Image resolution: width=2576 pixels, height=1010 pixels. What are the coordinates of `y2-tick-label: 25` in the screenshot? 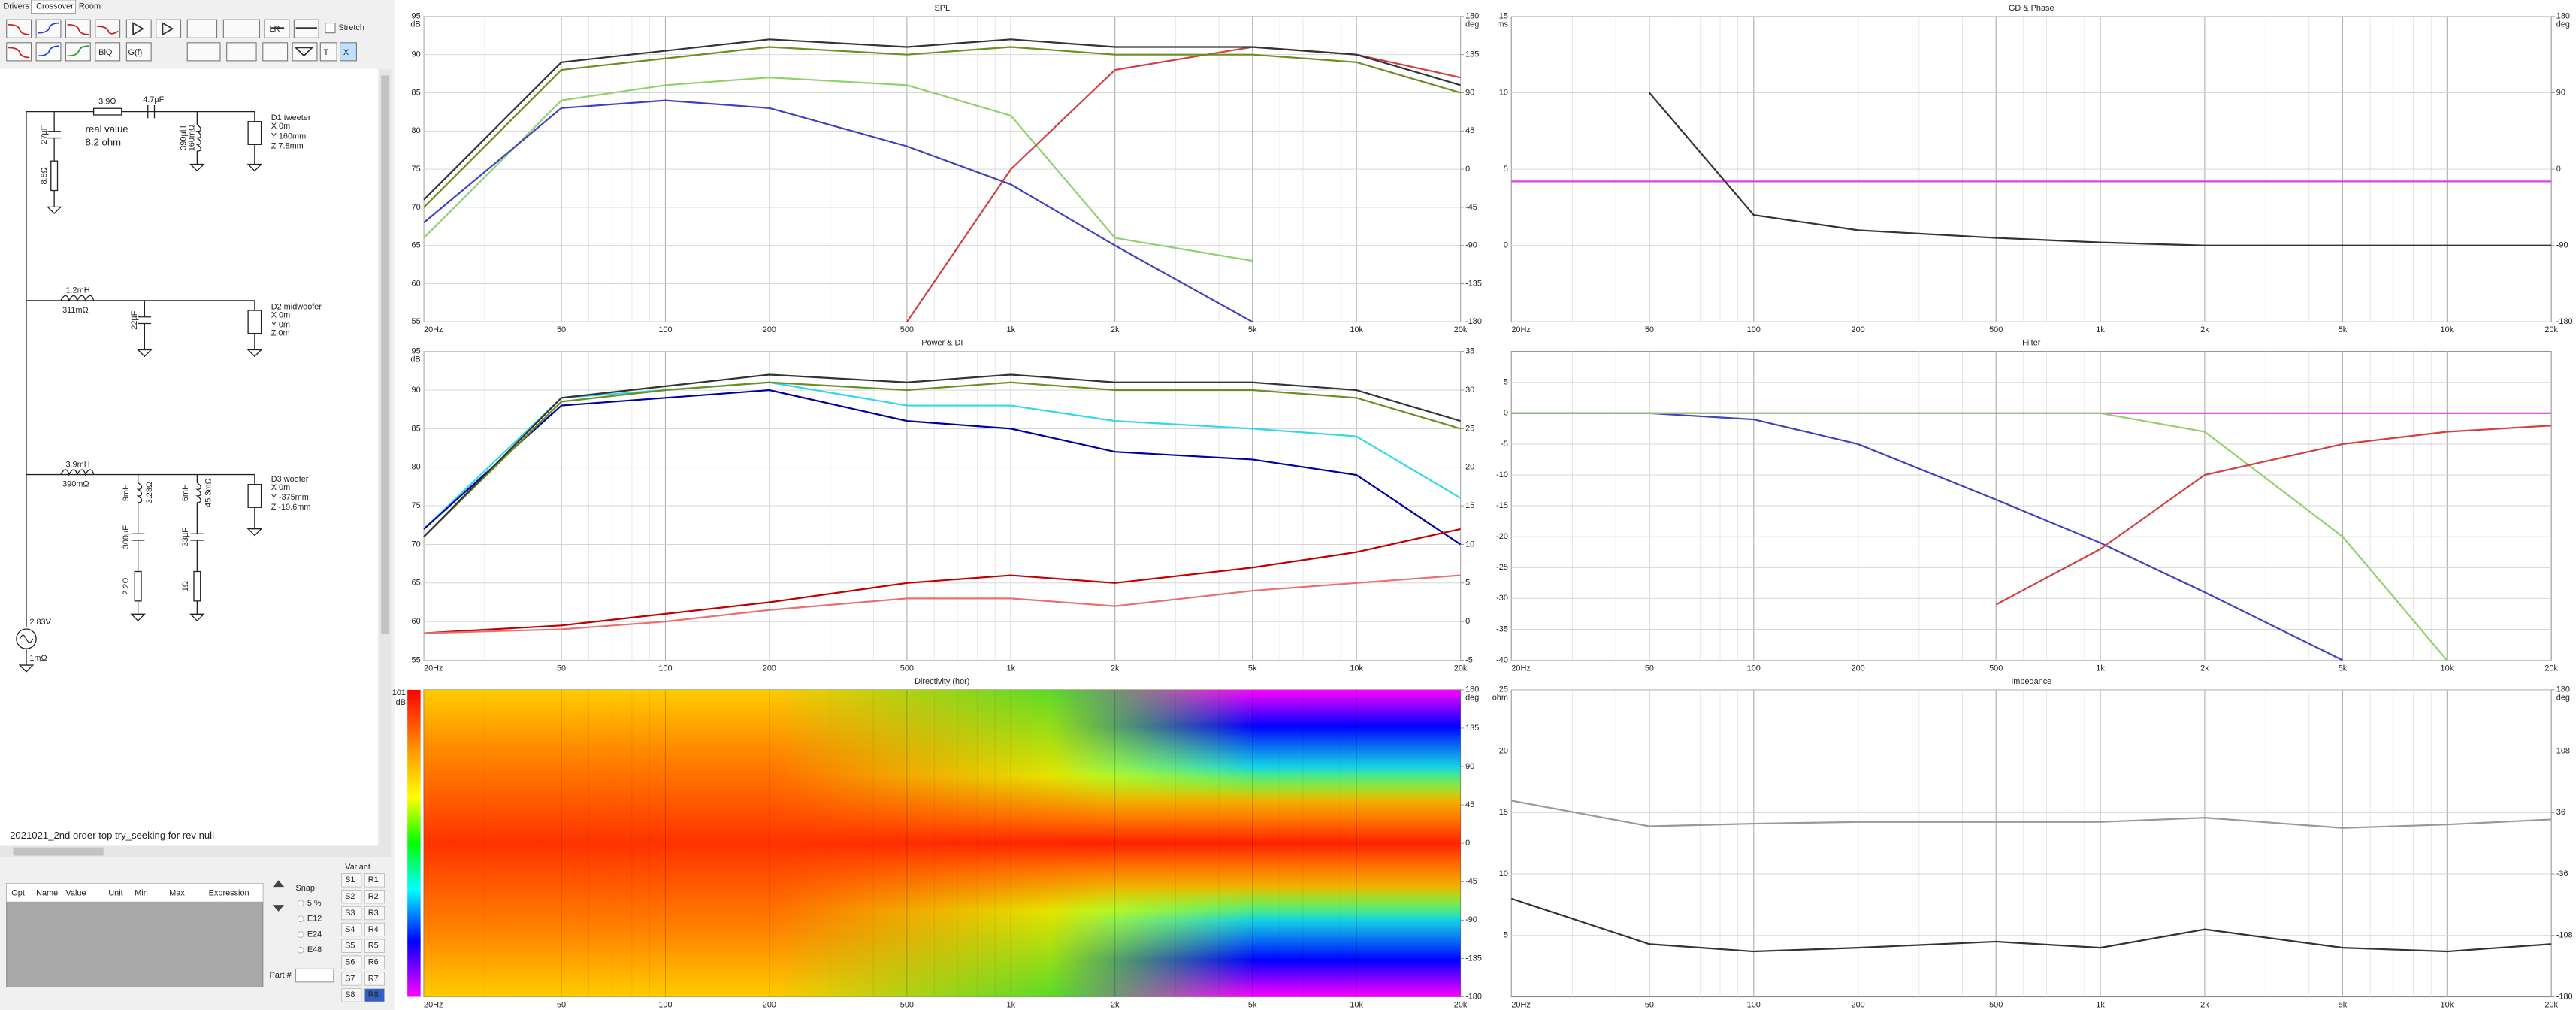 It's located at (1470, 428).